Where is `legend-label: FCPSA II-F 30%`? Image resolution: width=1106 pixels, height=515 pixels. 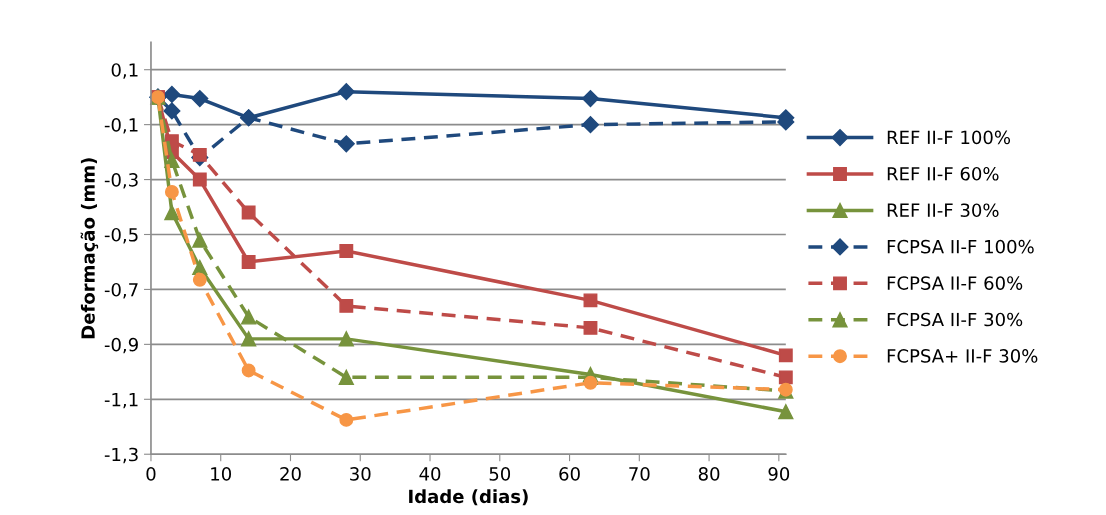 legend-label: FCPSA II-F 30% is located at coordinates (955, 319).